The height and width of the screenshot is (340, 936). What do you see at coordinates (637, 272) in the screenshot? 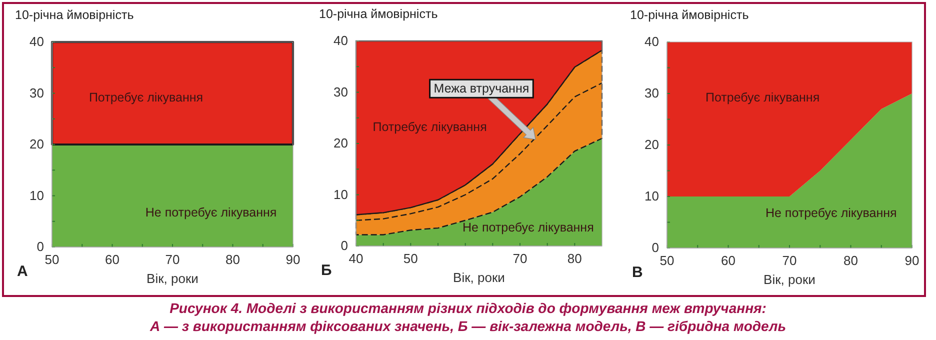
I see `text: В` at bounding box center [637, 272].